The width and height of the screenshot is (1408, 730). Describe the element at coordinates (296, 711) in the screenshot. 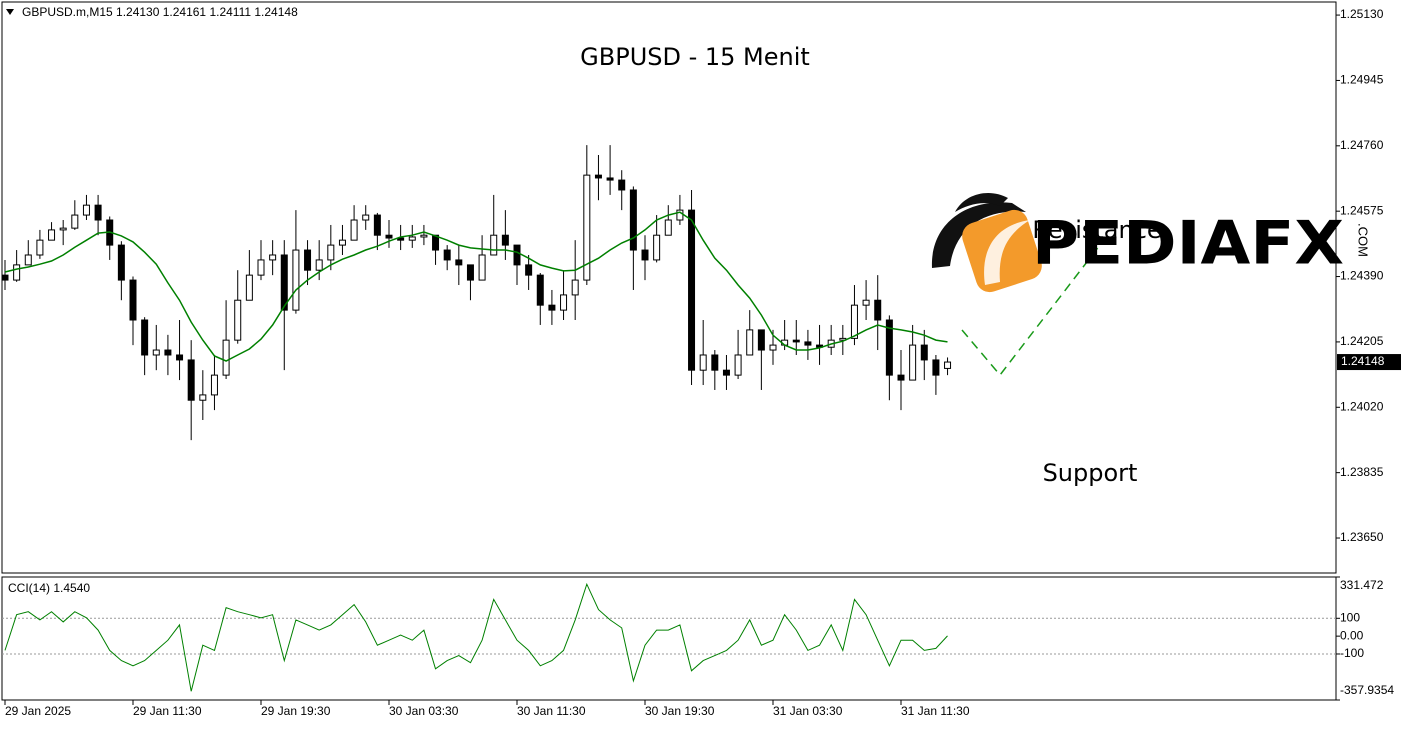

I see `x-tick-label: 29 Jan 19:30` at that location.